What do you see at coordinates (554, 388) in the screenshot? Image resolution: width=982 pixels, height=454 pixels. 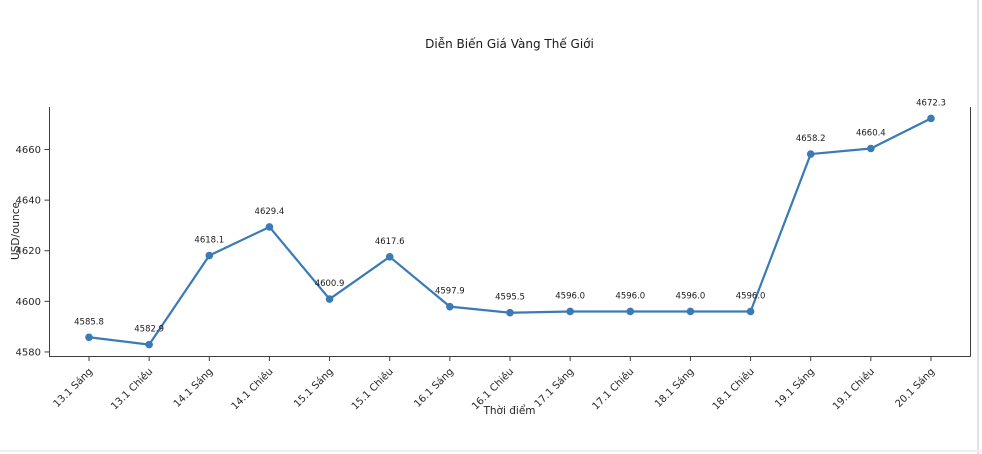 I see `x-tick-label: 17.1 Sáng` at bounding box center [554, 388].